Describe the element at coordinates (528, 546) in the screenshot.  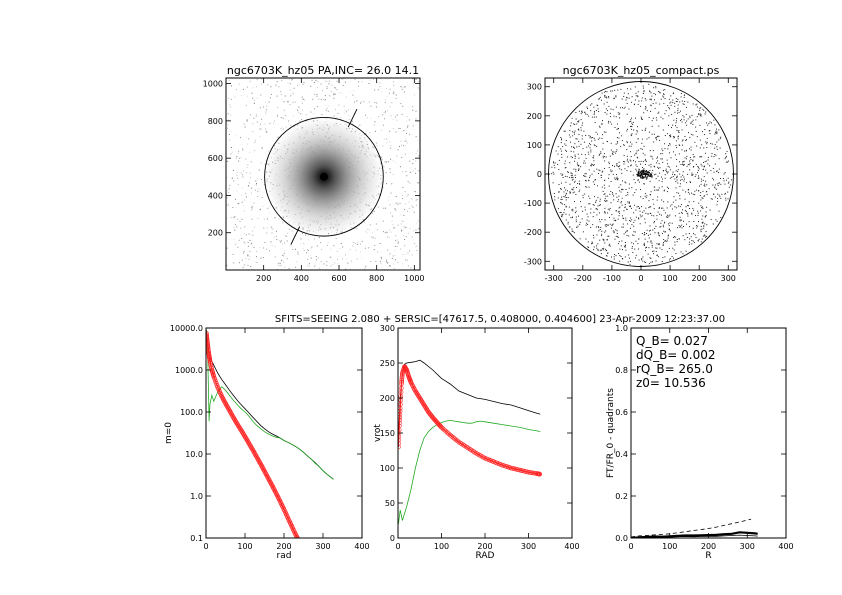
I see `panel4-x-tick-label: 300` at that location.